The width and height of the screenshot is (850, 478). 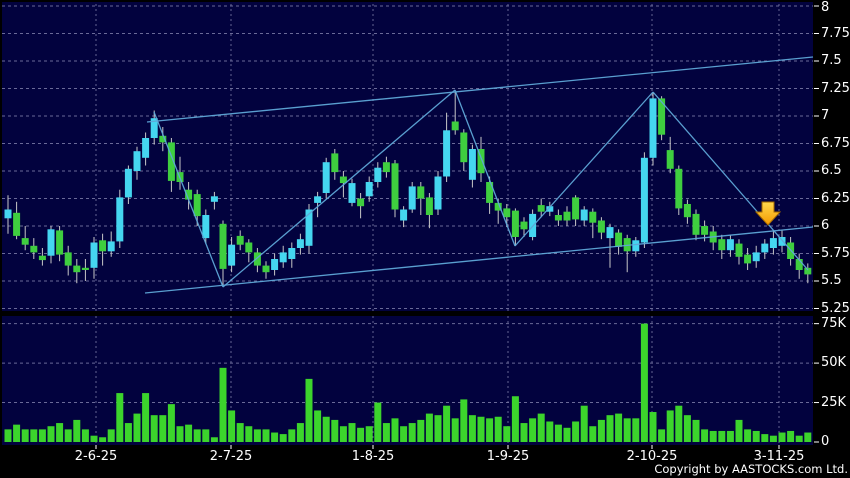 What do you see at coordinates (825, 7) in the screenshot?
I see `price-axis-label: 8` at bounding box center [825, 7].